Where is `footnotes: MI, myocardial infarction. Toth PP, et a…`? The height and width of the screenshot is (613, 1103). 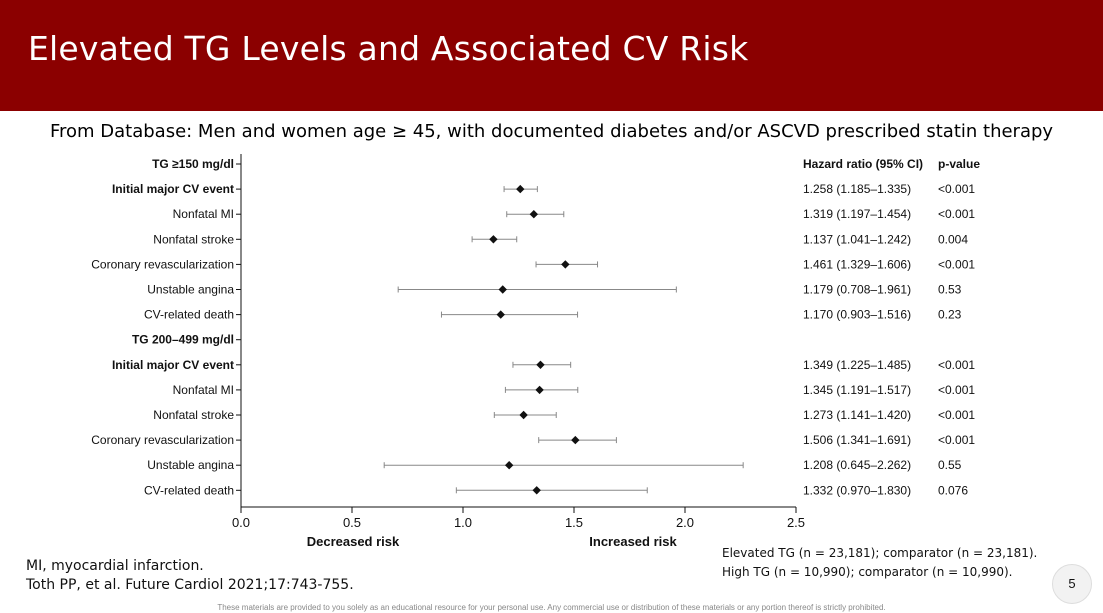
footnotes: MI, myocardial infarction. Toth PP, et a… is located at coordinates (190, 576).